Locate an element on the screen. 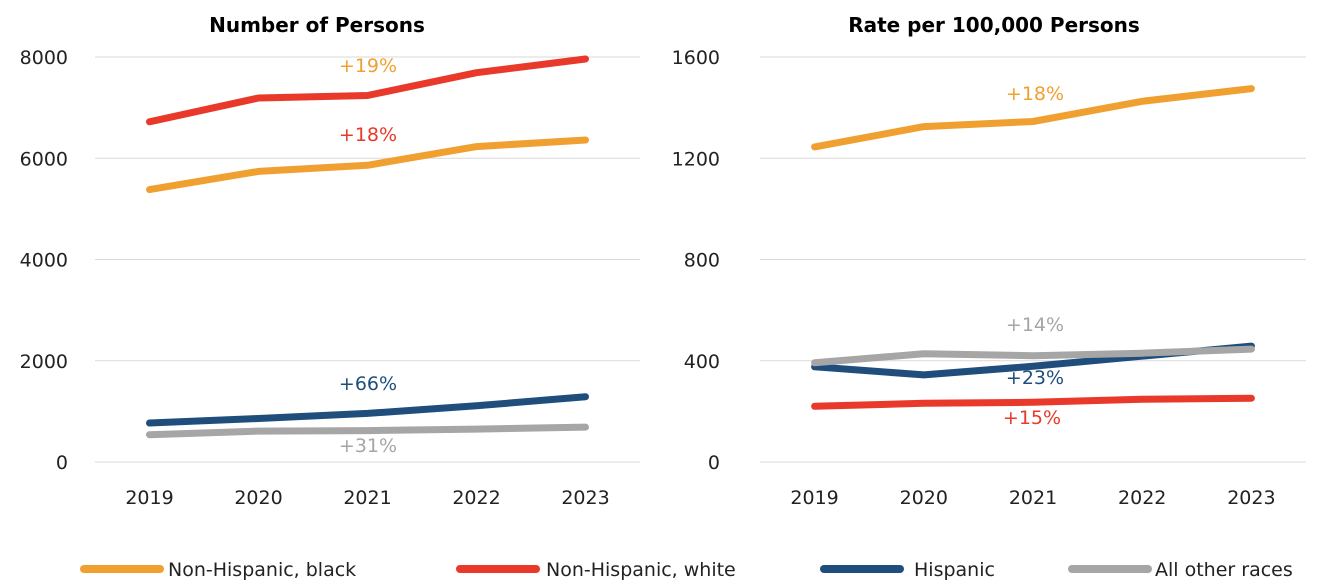  legend-label: All other races is located at coordinates (1224, 570).